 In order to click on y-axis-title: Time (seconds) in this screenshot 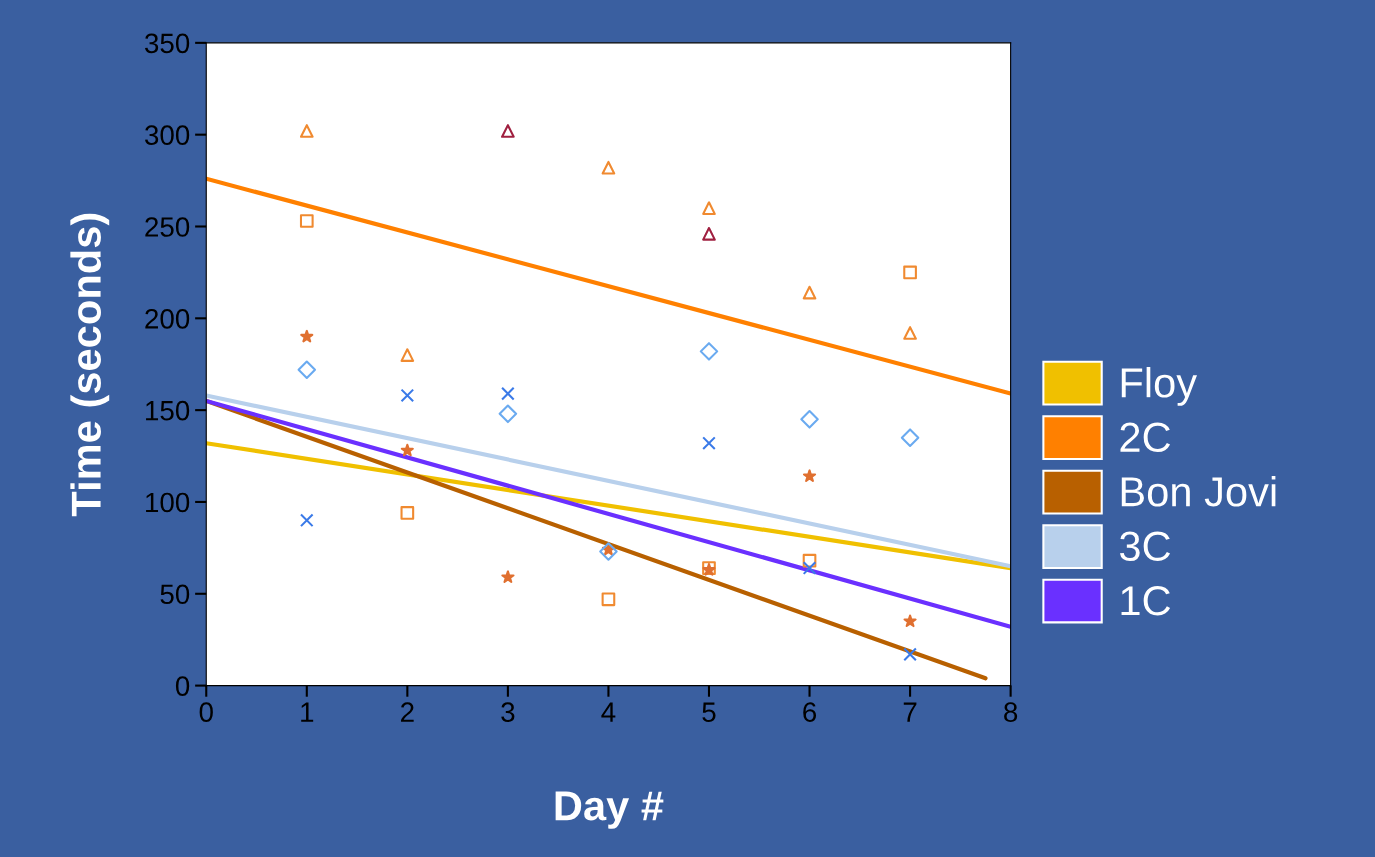, I will do `click(90, 365)`.